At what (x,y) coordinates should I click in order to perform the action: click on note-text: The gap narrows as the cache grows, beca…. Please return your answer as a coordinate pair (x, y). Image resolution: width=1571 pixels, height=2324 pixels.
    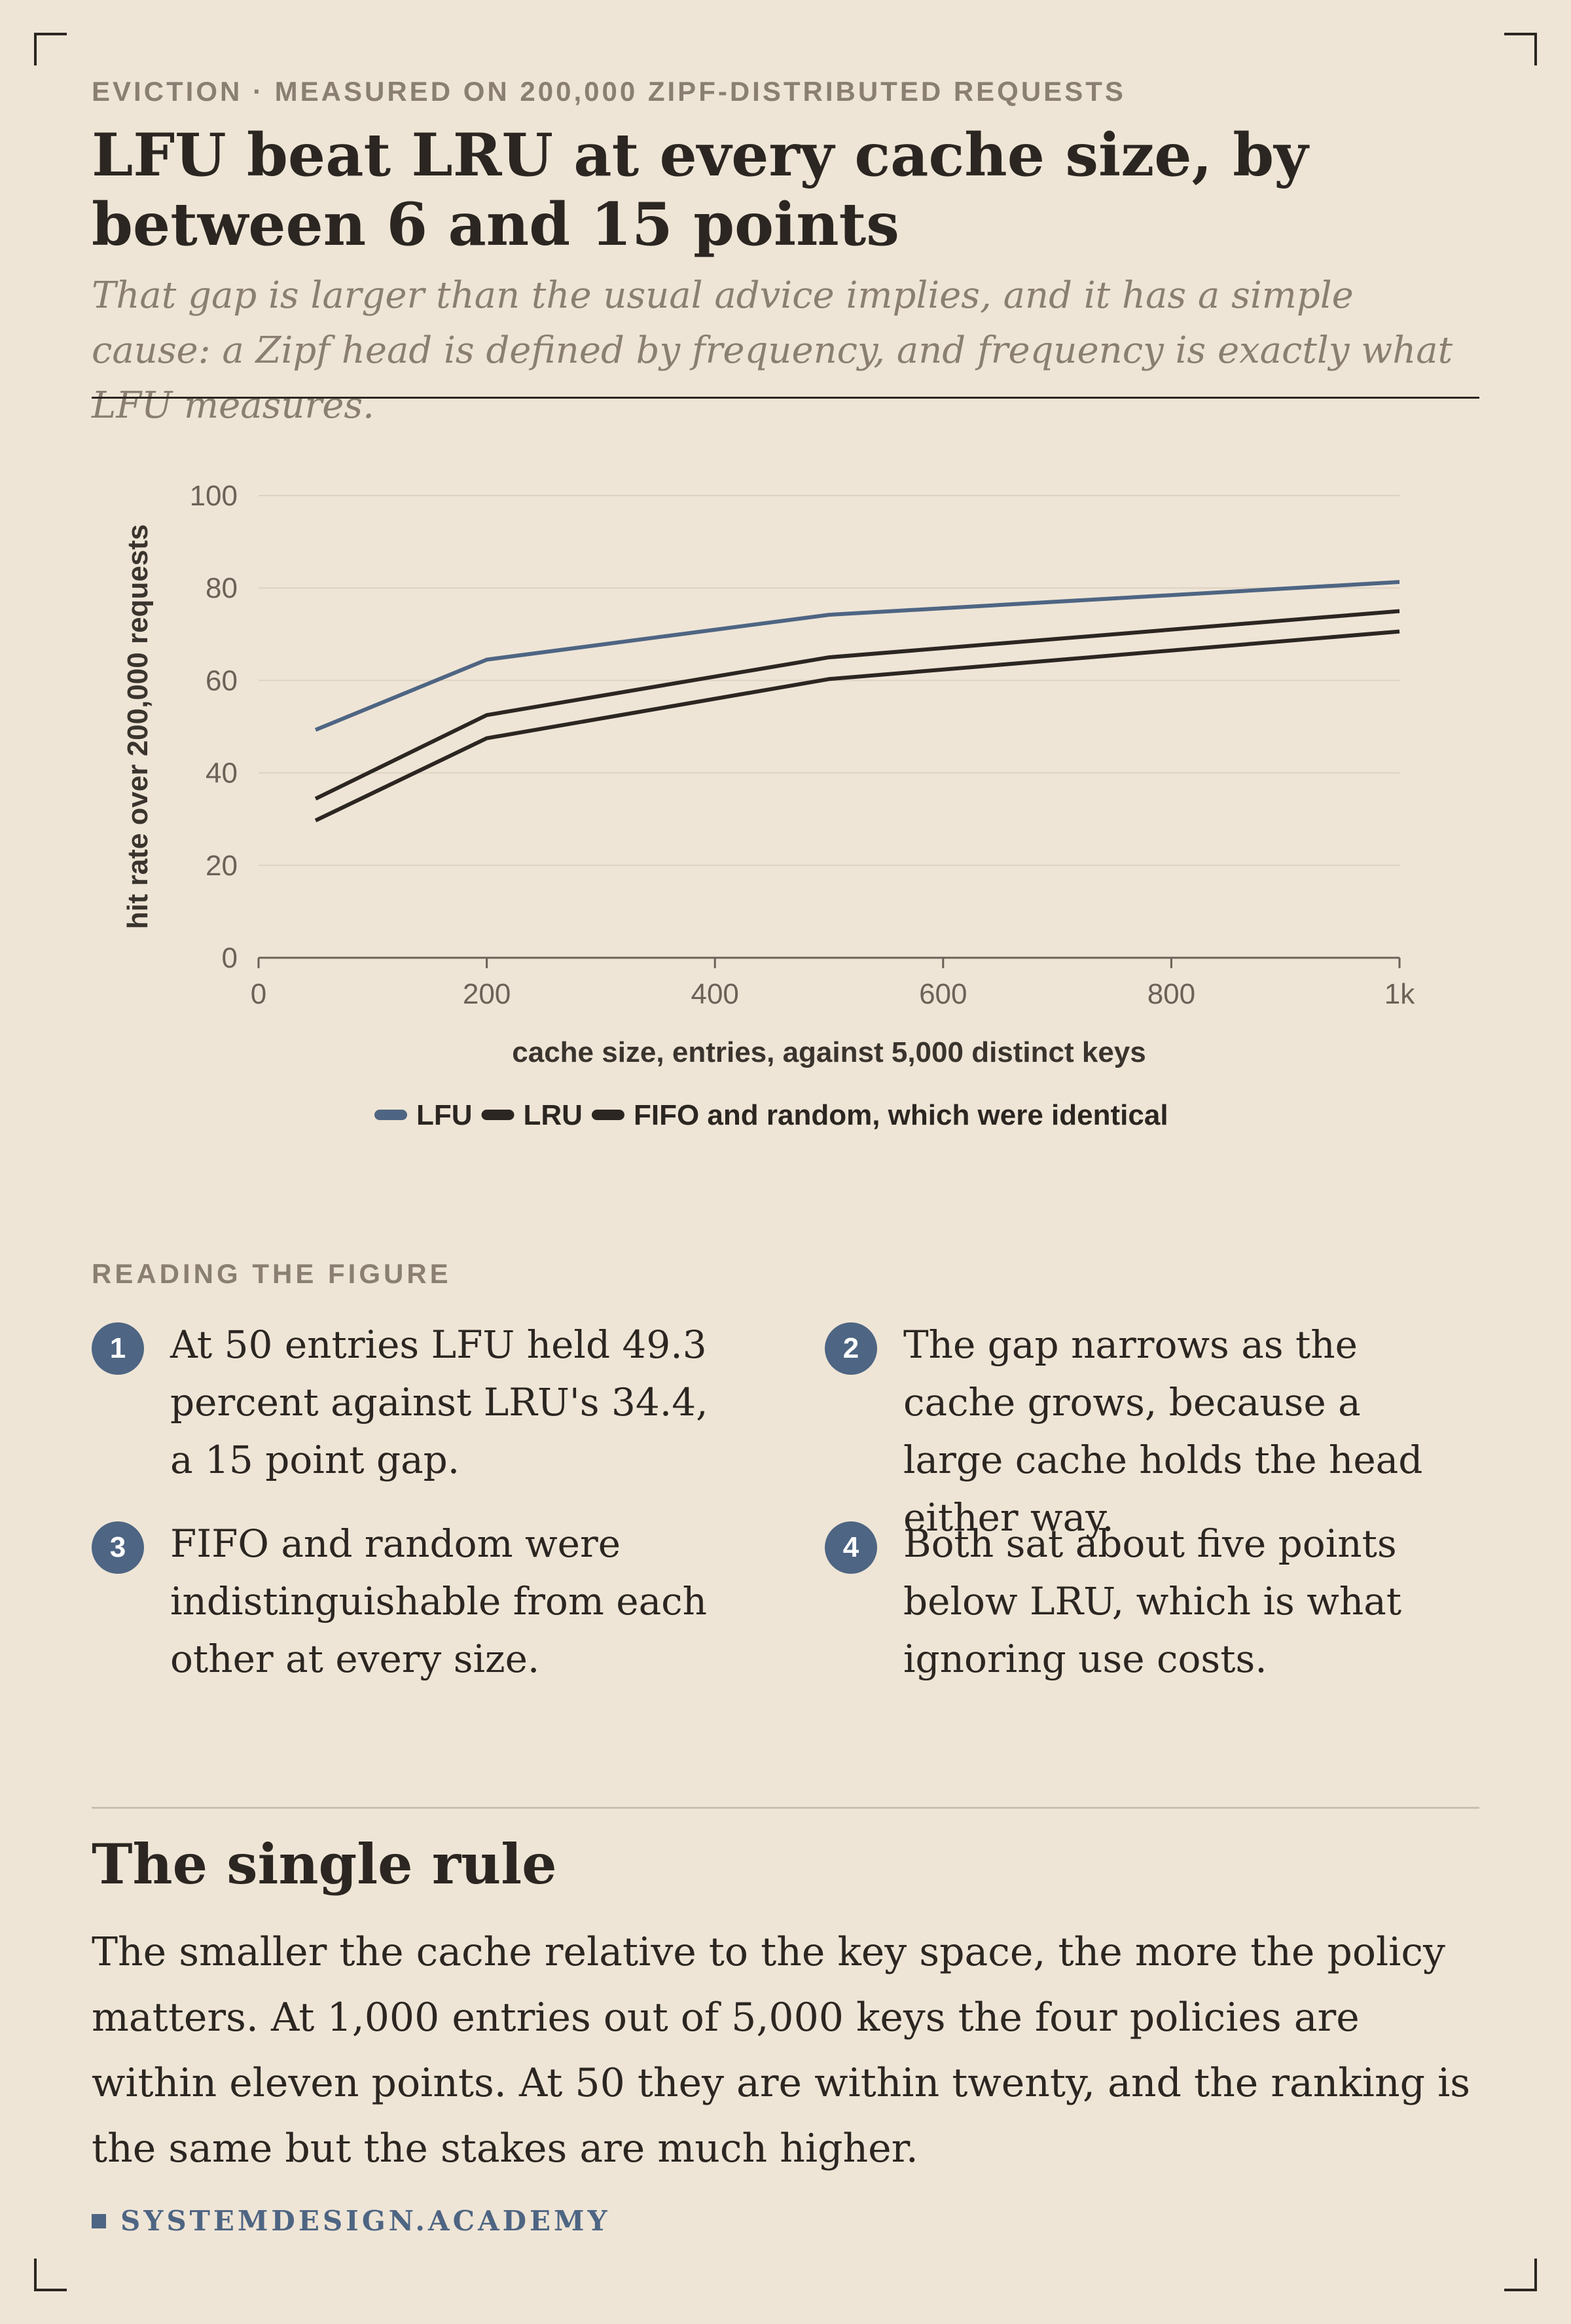
    Looking at the image, I should click on (1163, 1431).